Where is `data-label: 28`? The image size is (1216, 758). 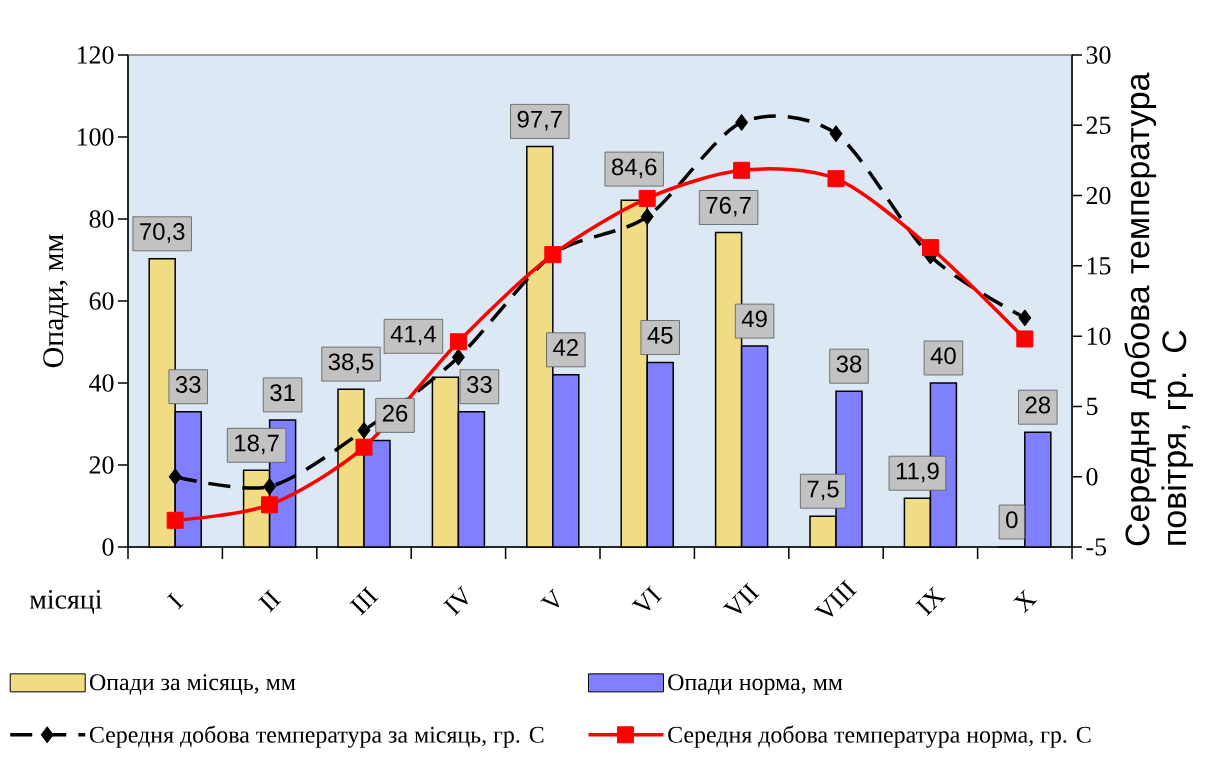
data-label: 28 is located at coordinates (1038, 405).